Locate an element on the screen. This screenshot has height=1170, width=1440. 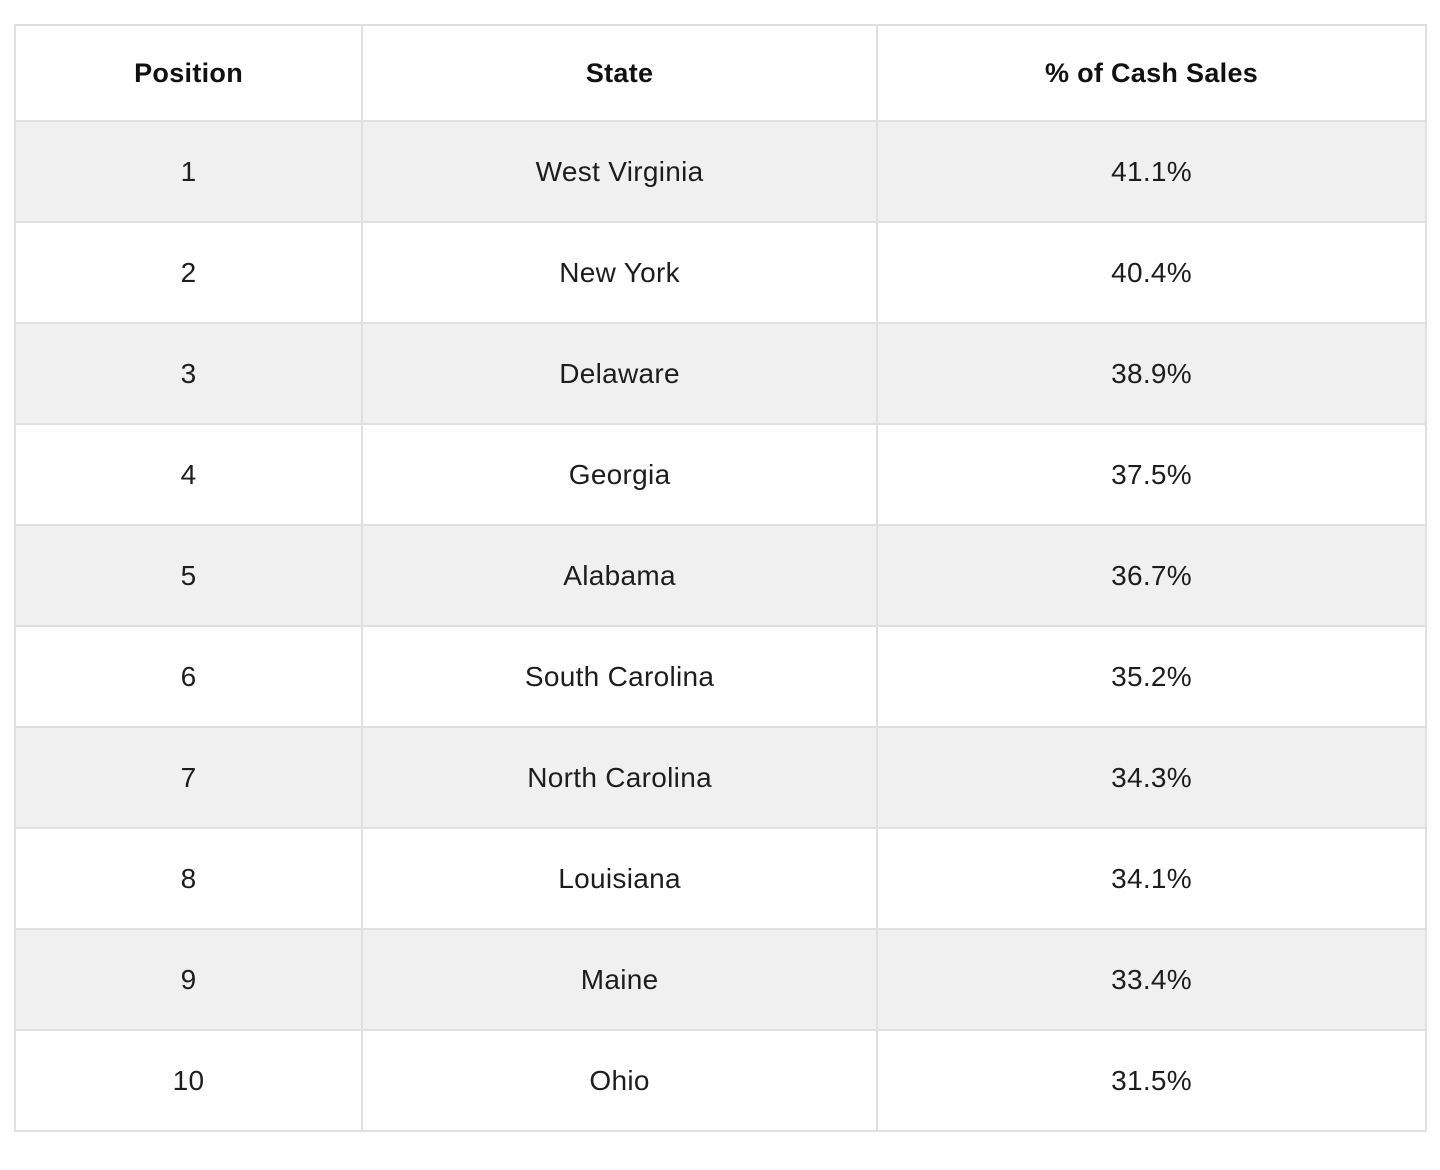
cell-position: 2 is located at coordinates (188, 272).